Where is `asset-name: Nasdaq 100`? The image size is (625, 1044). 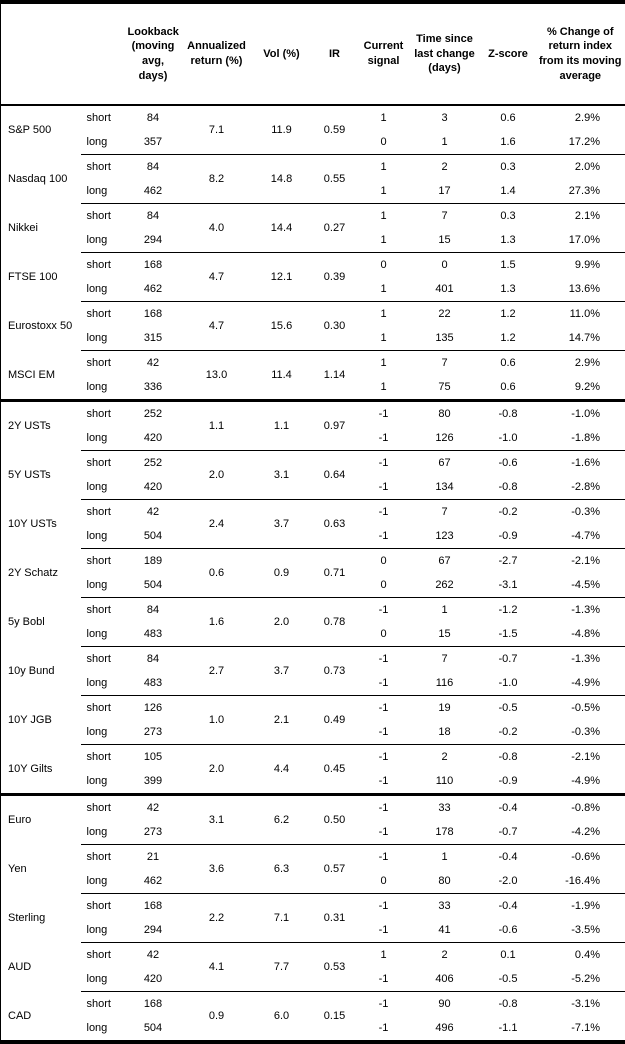
asset-name: Nasdaq 100 is located at coordinates (41, 179).